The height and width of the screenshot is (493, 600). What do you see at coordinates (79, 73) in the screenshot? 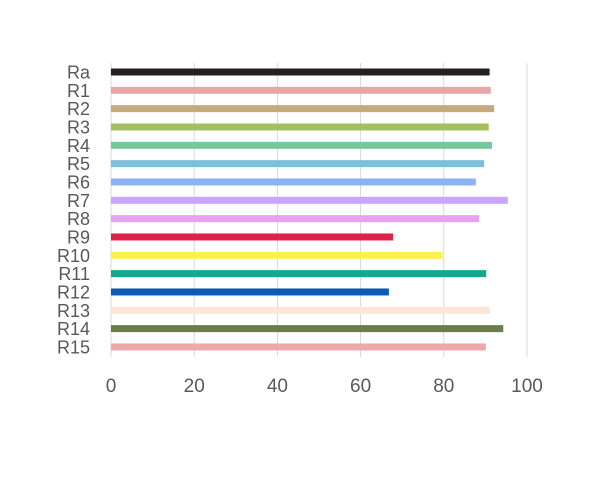
I see `category-label-ra: Ra` at bounding box center [79, 73].